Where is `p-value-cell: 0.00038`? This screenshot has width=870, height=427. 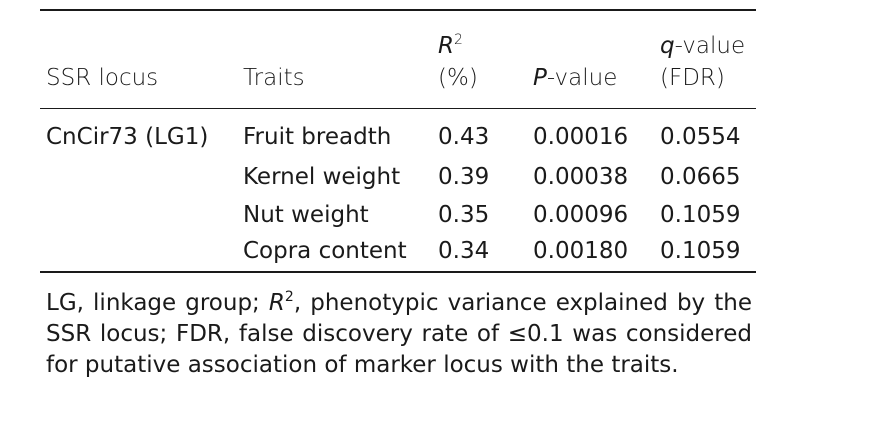 p-value-cell: 0.00038 is located at coordinates (581, 177).